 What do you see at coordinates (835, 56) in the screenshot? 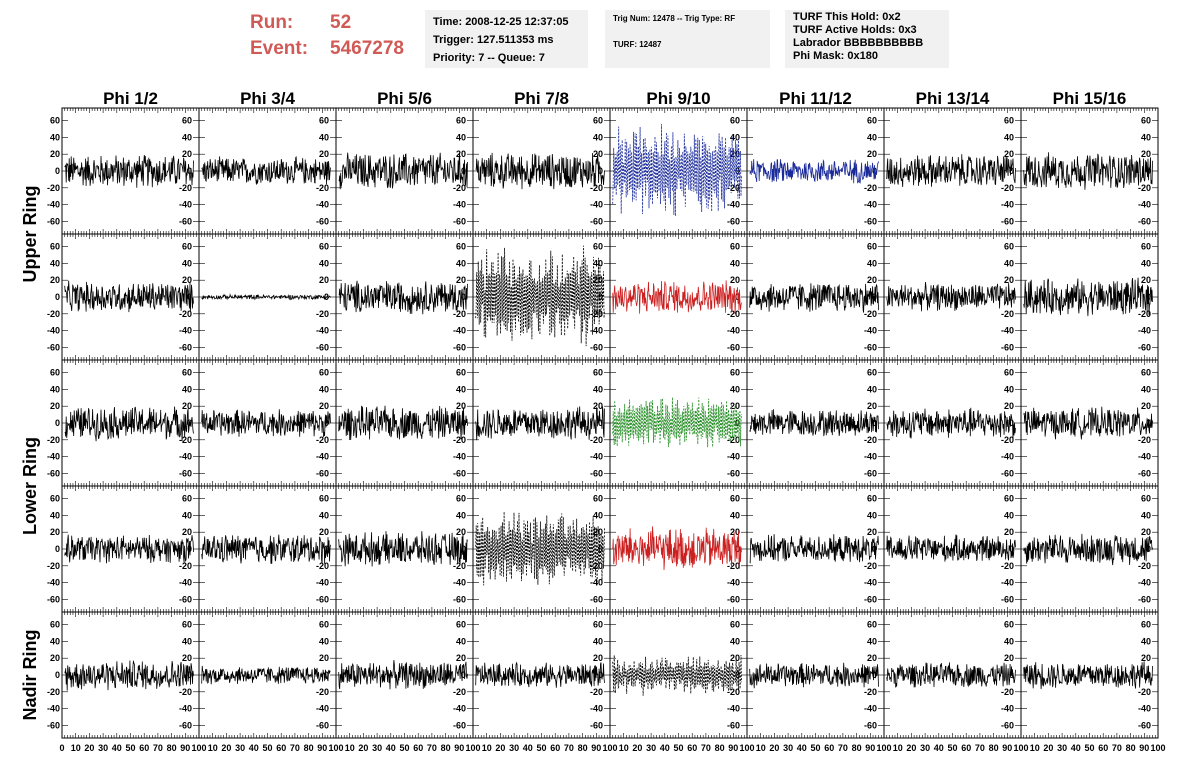
I see `phi-mask-text: Phi Mask: 0x180` at bounding box center [835, 56].